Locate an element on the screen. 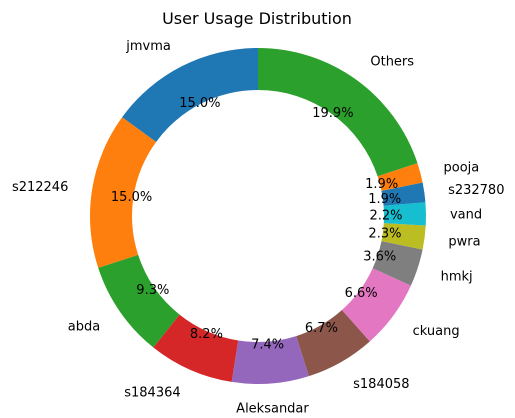 The image size is (515, 418). slice-percent-others: 19.9% is located at coordinates (332, 113).